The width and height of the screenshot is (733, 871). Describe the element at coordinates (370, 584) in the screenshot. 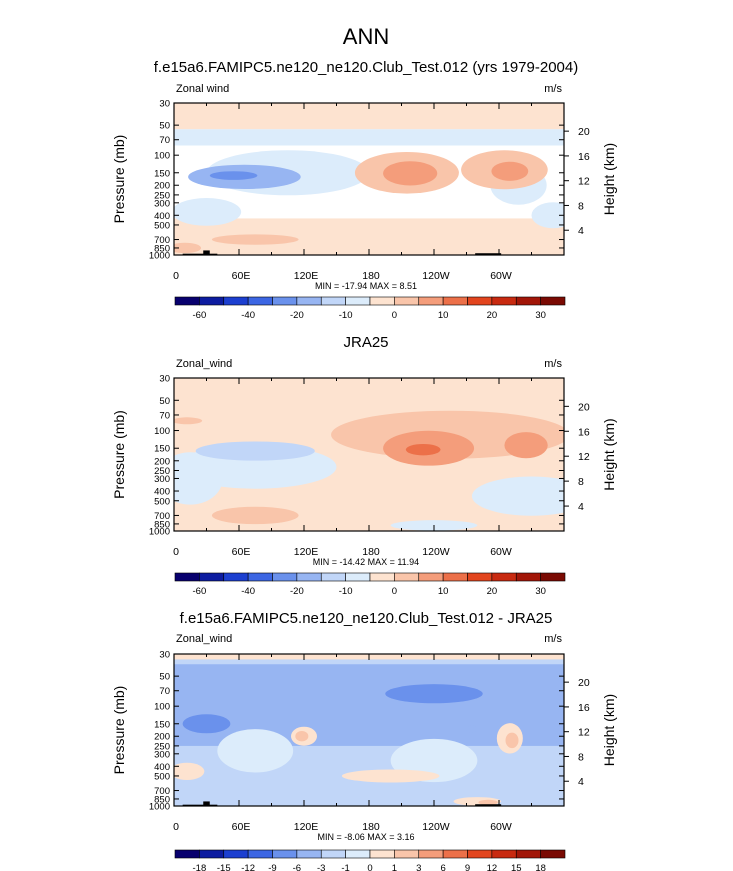

I see `colorbar: -60 -40 -20 -10 0 10 20 30` at that location.